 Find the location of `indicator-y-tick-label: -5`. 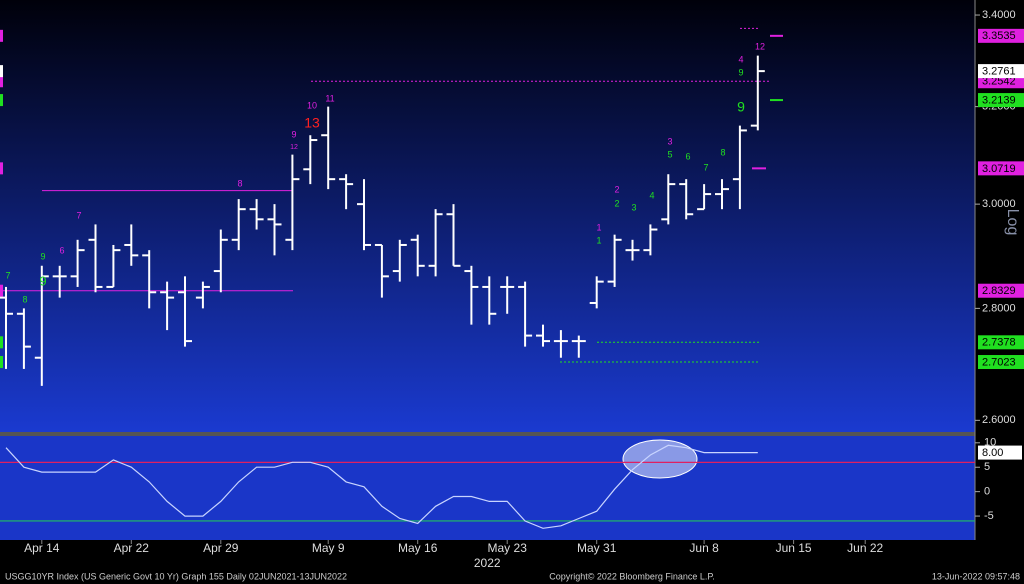

indicator-y-tick-label: -5 is located at coordinates (989, 516).